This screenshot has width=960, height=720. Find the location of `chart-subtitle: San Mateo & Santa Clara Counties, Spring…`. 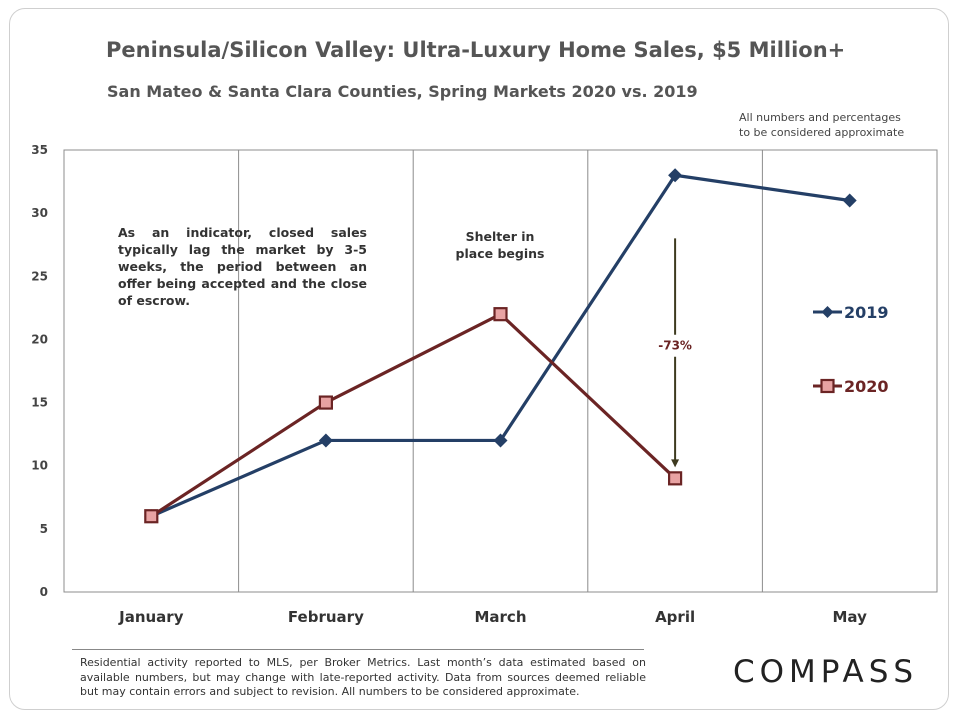

chart-subtitle: San Mateo & Santa Clara Counties, Spring… is located at coordinates (402, 91).